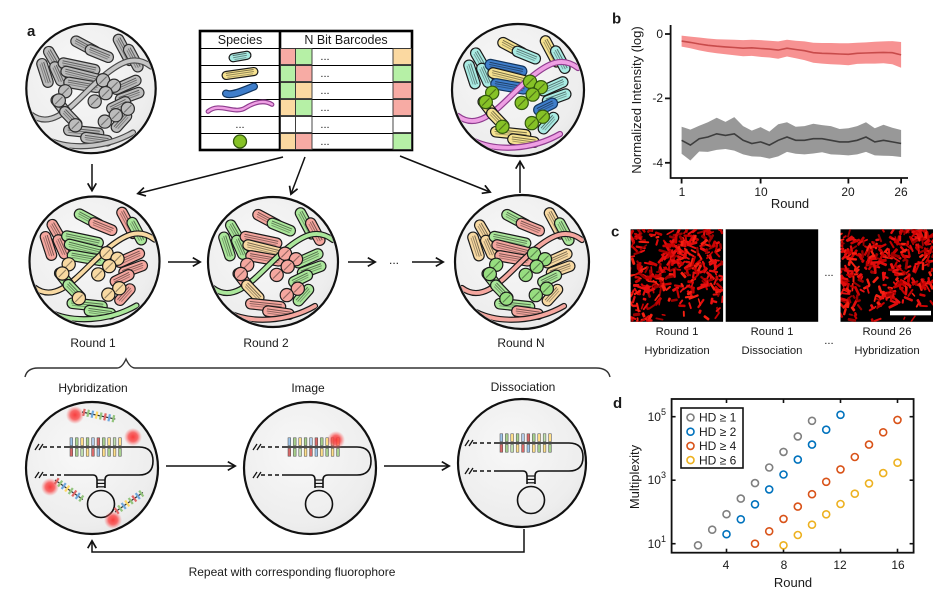 This screenshot has height=609, width=944. I want to click on svg-text: 10, so click(761, 192).